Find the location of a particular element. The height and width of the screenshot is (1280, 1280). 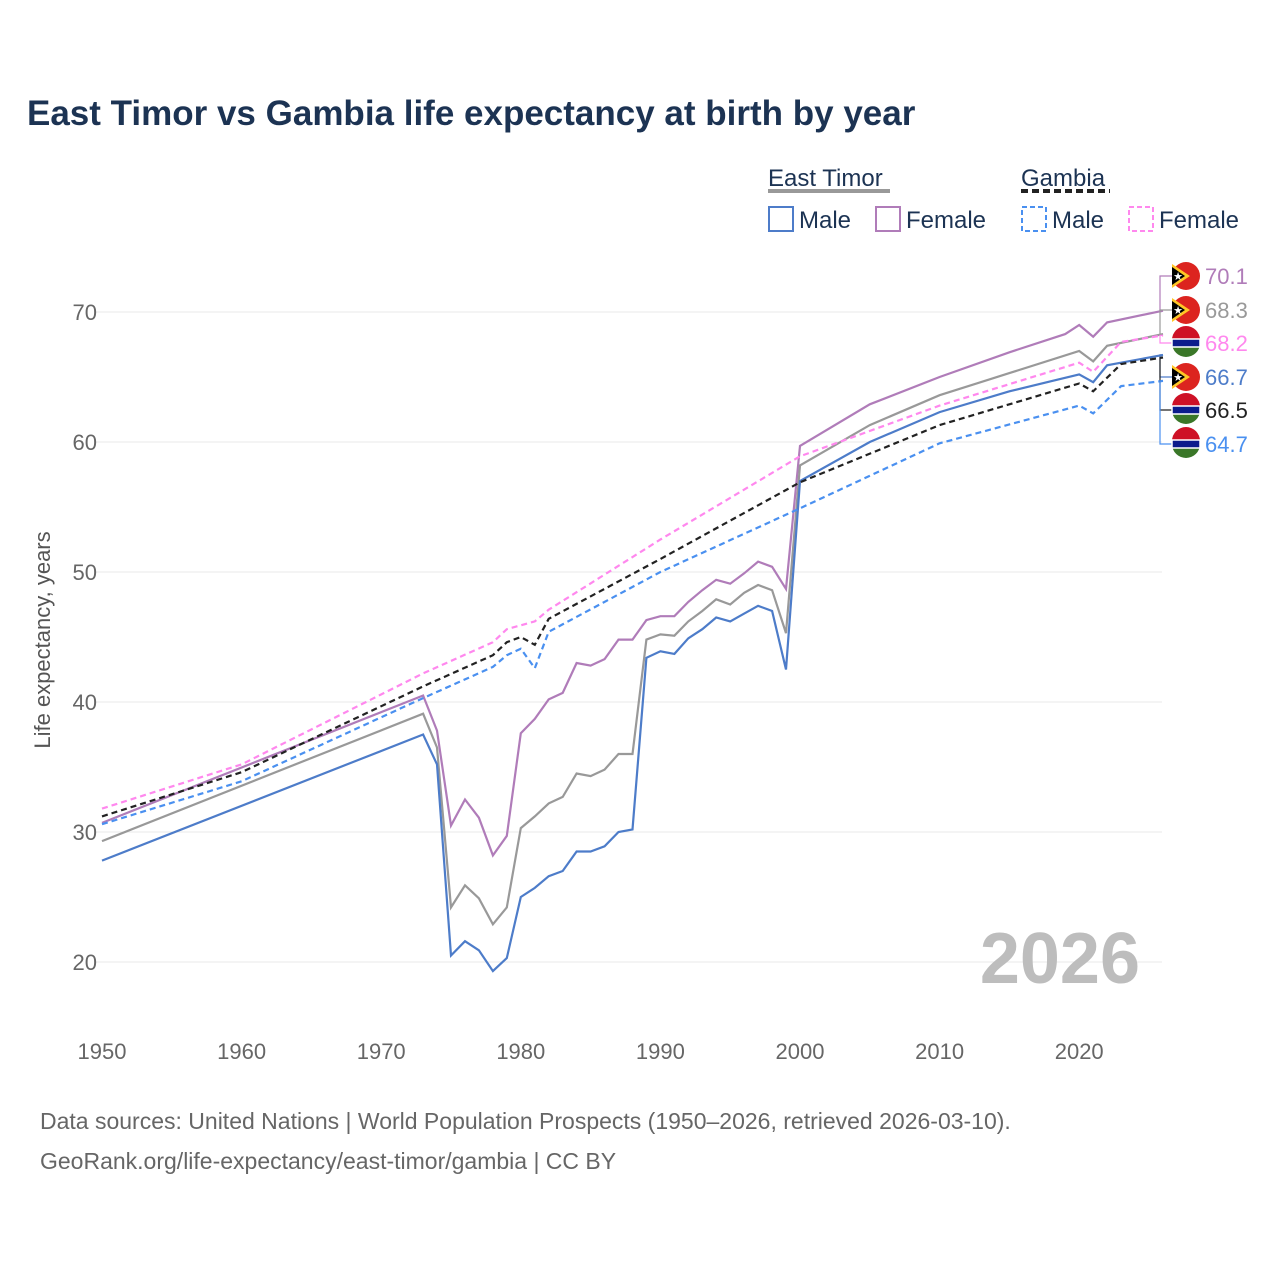

end-value-label: 68.2 is located at coordinates (1226, 343).